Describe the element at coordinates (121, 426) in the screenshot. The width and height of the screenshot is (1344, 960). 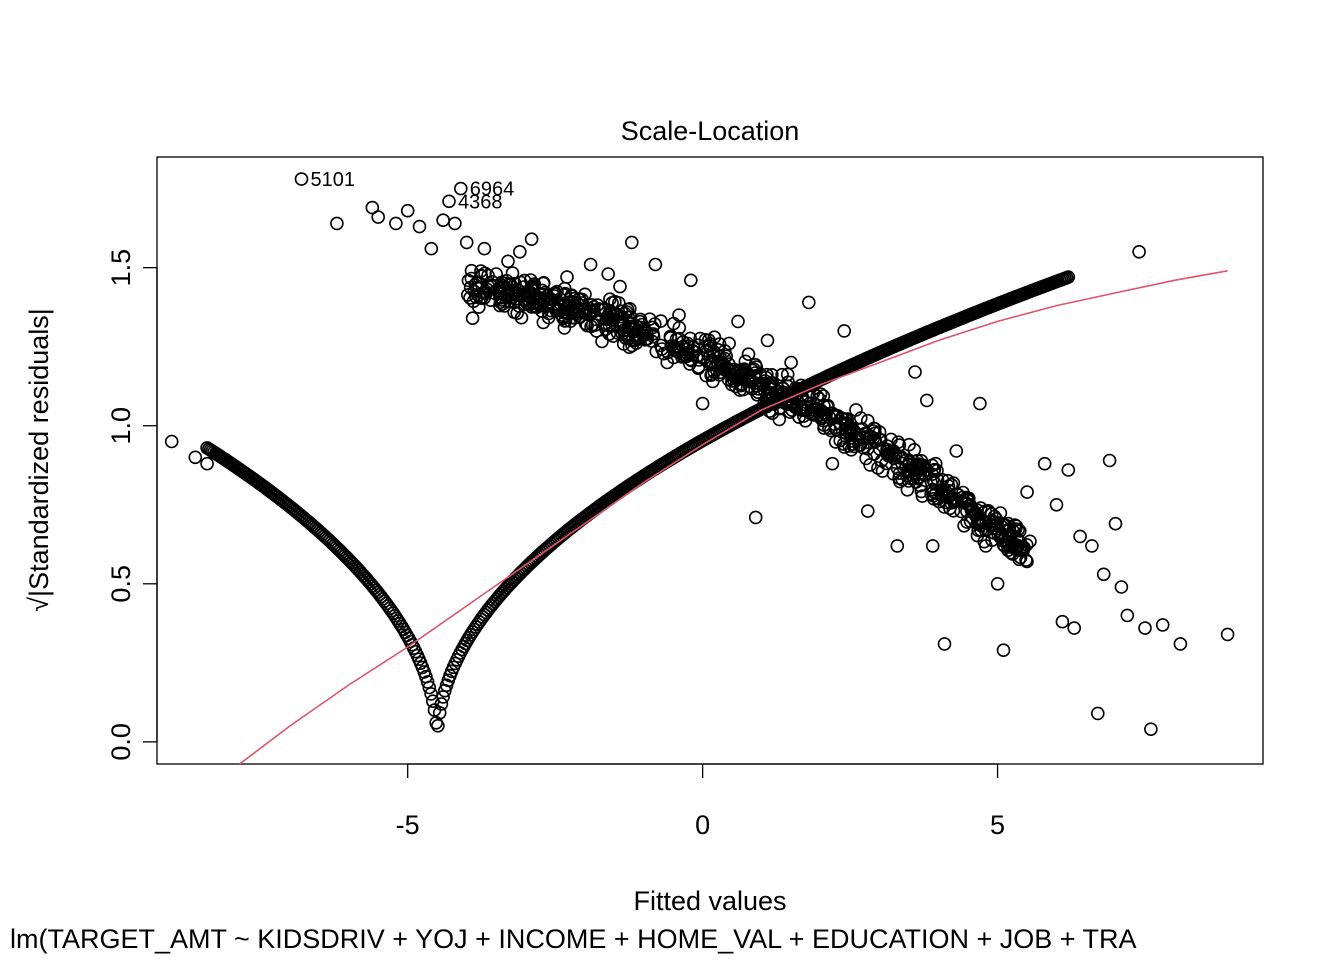
I see `y-tick-label: 1.0` at that location.